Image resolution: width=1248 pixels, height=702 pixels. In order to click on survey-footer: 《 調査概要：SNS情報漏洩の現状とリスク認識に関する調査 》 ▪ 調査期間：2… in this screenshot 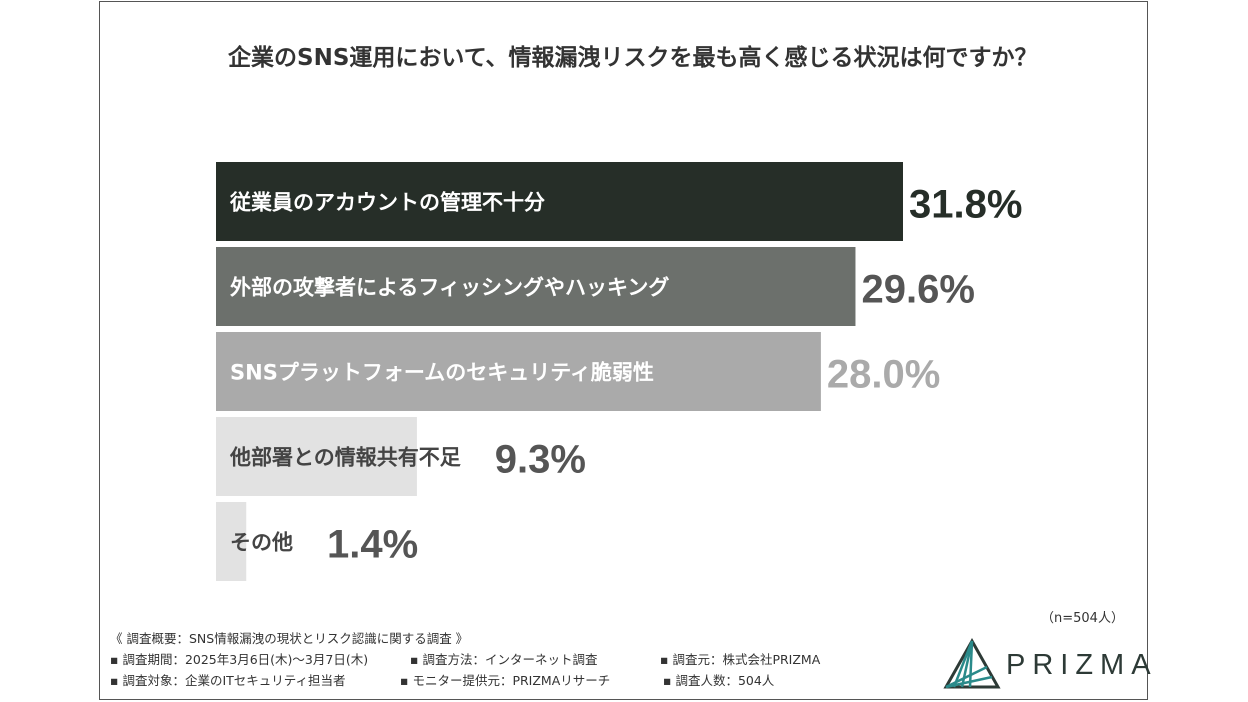, I will do `click(530, 659)`.